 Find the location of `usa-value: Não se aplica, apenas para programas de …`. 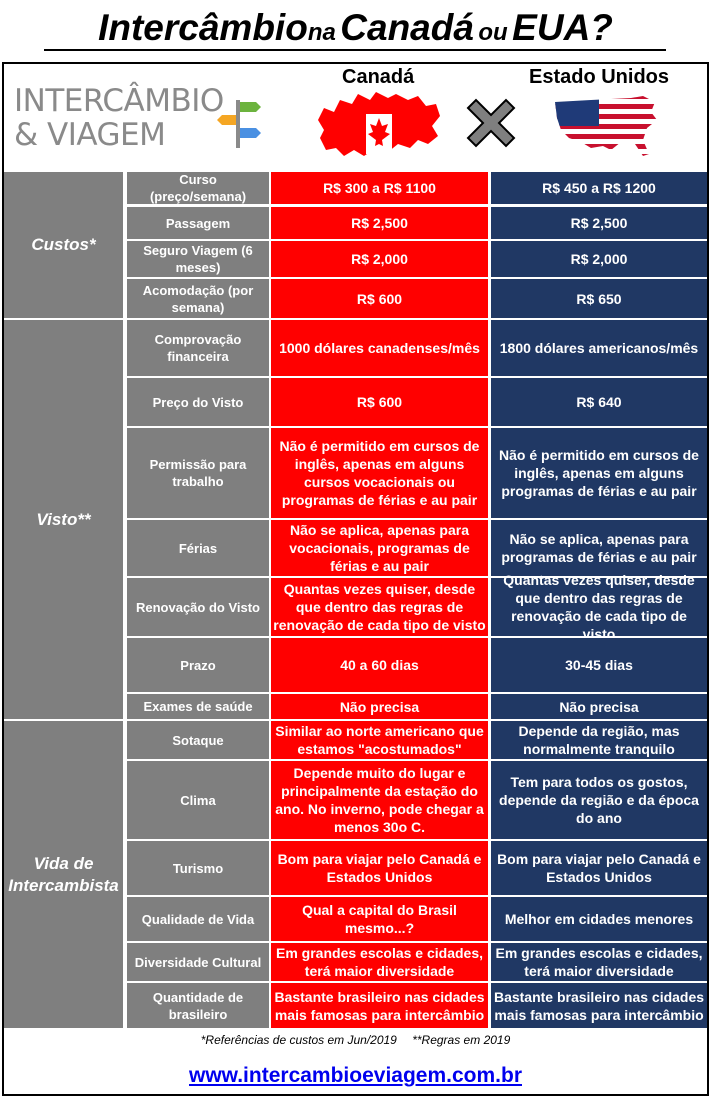

usa-value: Não se aplica, apenas para programas de … is located at coordinates (599, 548).